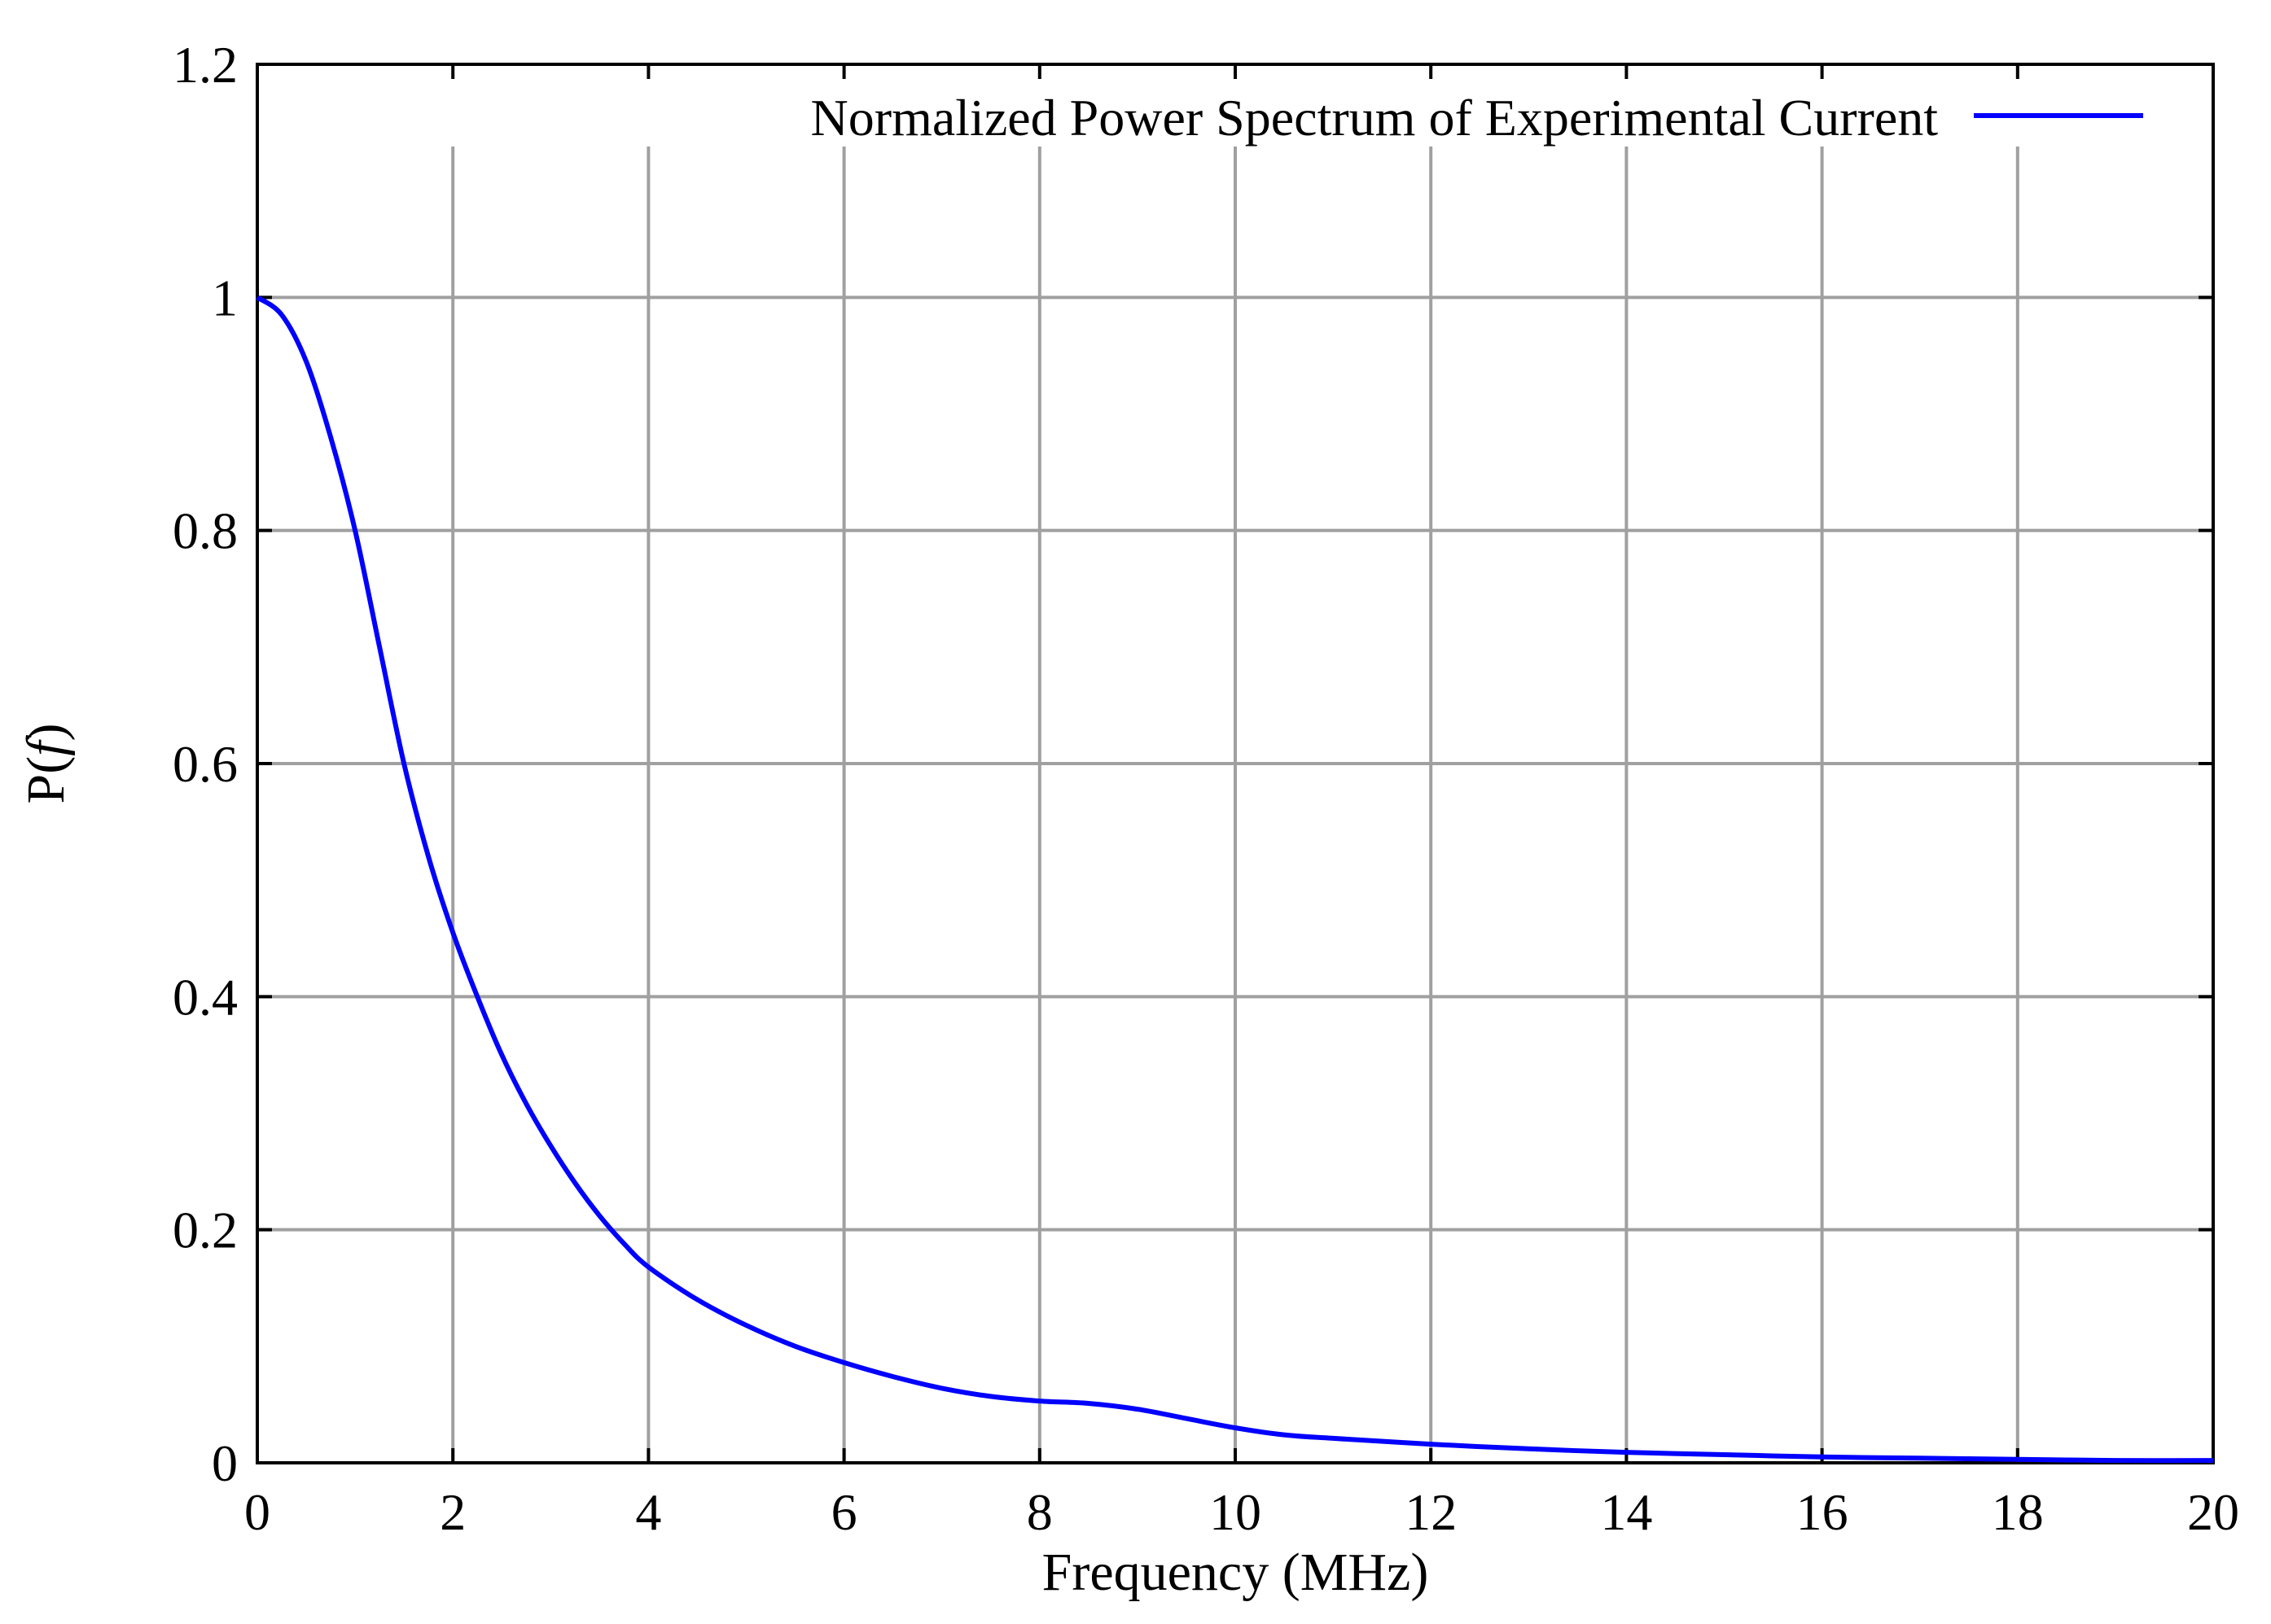 The height and width of the screenshot is (1624, 2271). I want to click on x-tick-label: 8, so click(1040, 1512).